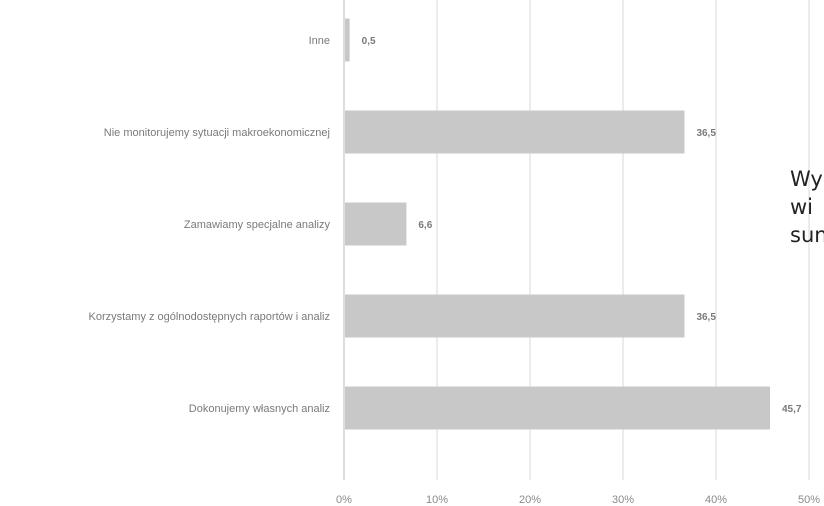  What do you see at coordinates (344, 500) in the screenshot?
I see `x-tick-label: 0%` at bounding box center [344, 500].